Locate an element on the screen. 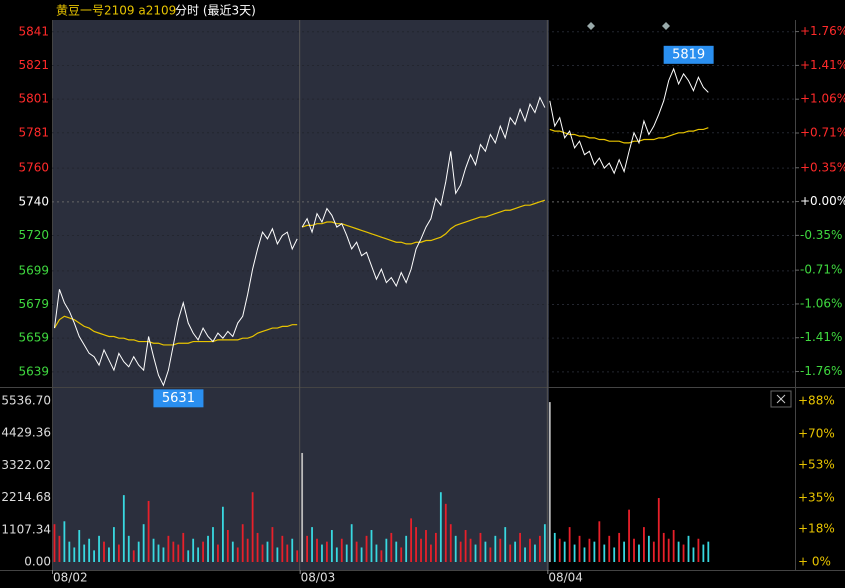  price-line is located at coordinates (423, 192).